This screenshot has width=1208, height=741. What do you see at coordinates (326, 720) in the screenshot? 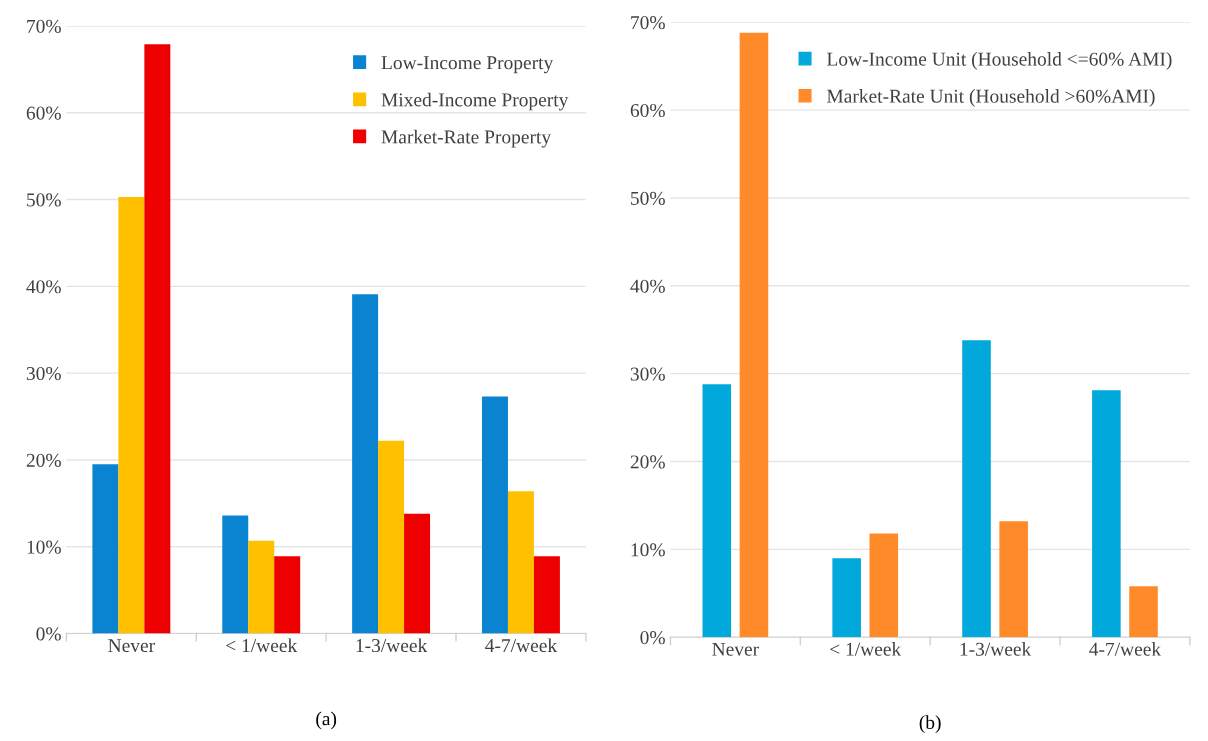
I see `x-axis-title: (a)` at bounding box center [326, 720].